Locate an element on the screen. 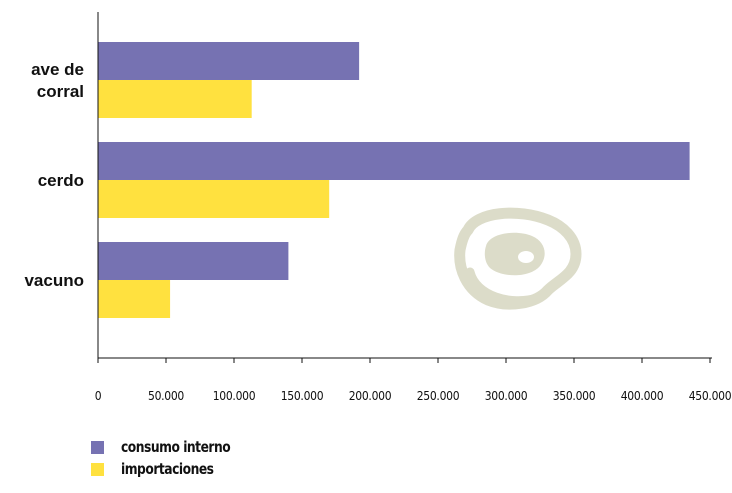 This screenshot has height=493, width=732. legend-swatch-importaciones is located at coordinates (97, 469).